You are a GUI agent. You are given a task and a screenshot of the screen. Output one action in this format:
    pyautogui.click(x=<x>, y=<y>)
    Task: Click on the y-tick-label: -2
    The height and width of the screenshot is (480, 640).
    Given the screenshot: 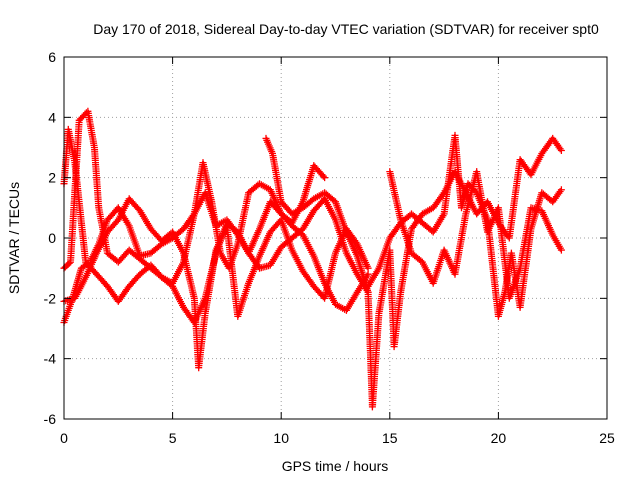 What is the action you would take?
    pyautogui.click(x=50, y=298)
    